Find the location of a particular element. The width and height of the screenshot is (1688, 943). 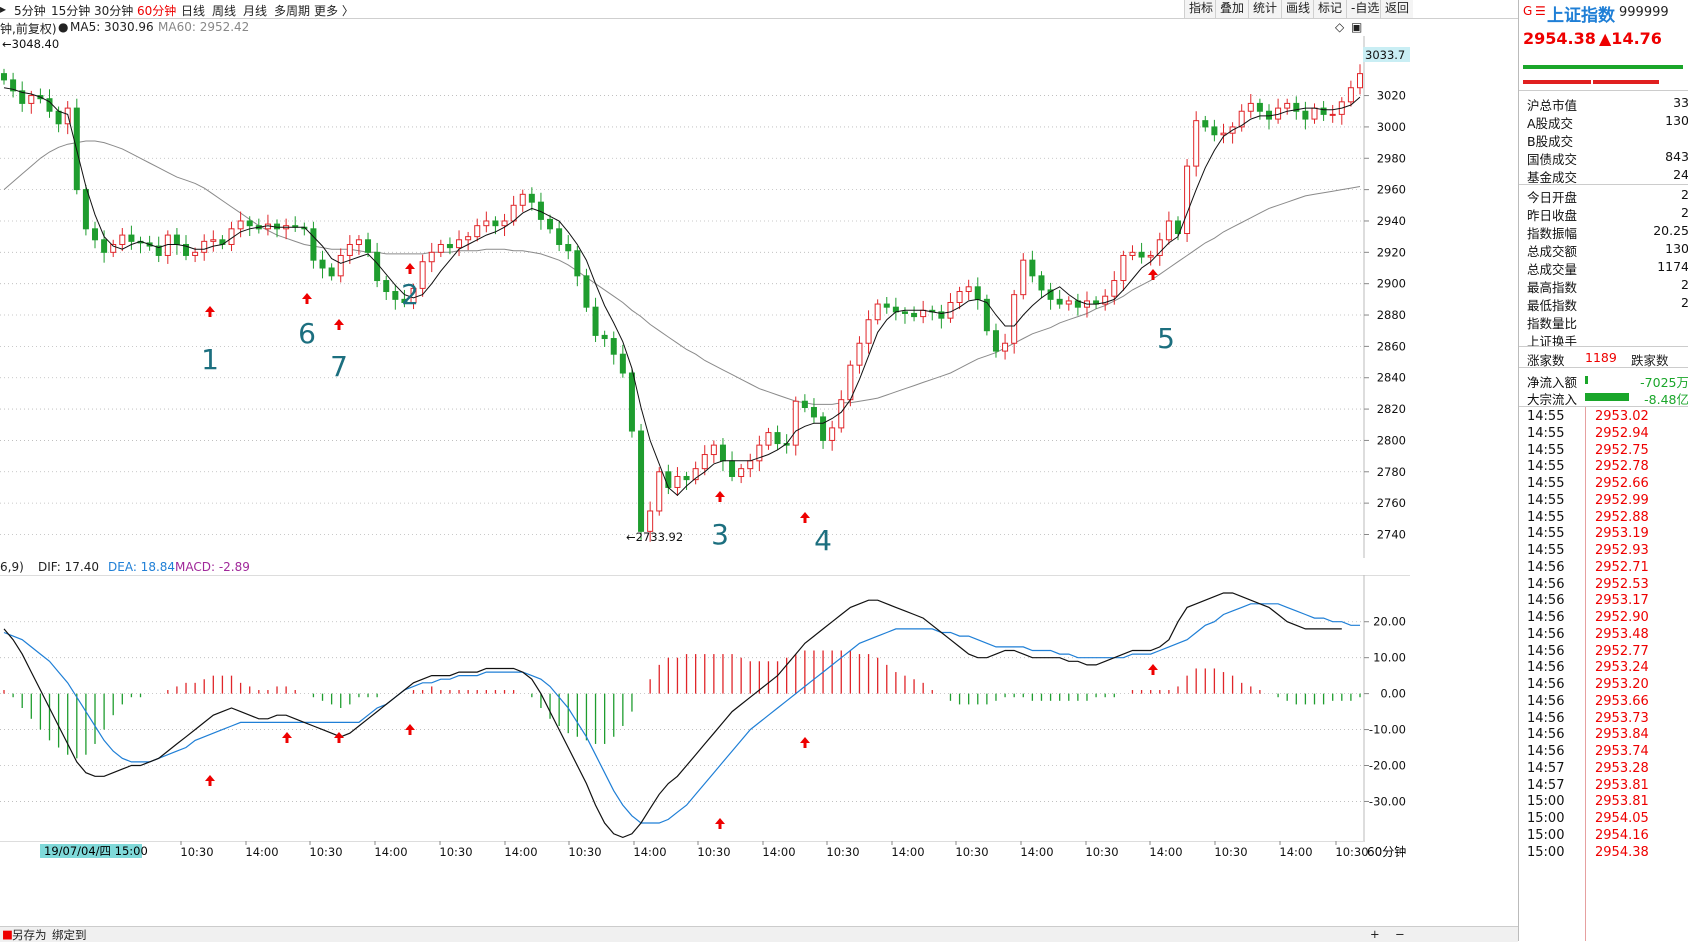

period-multi: 多周期 is located at coordinates (292, 11).